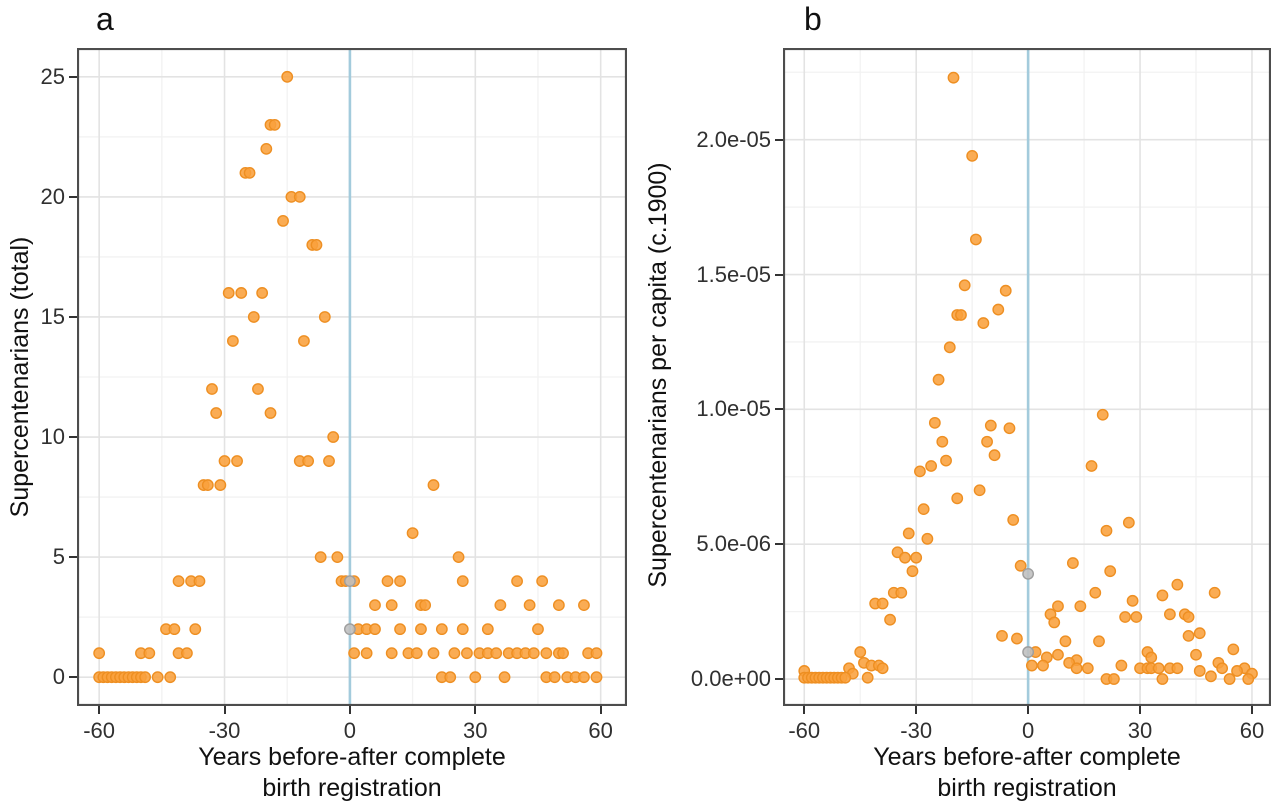 The image size is (1280, 805). Describe the element at coordinates (350, 730) in the screenshot. I see `x-tick-label: 0` at that location.